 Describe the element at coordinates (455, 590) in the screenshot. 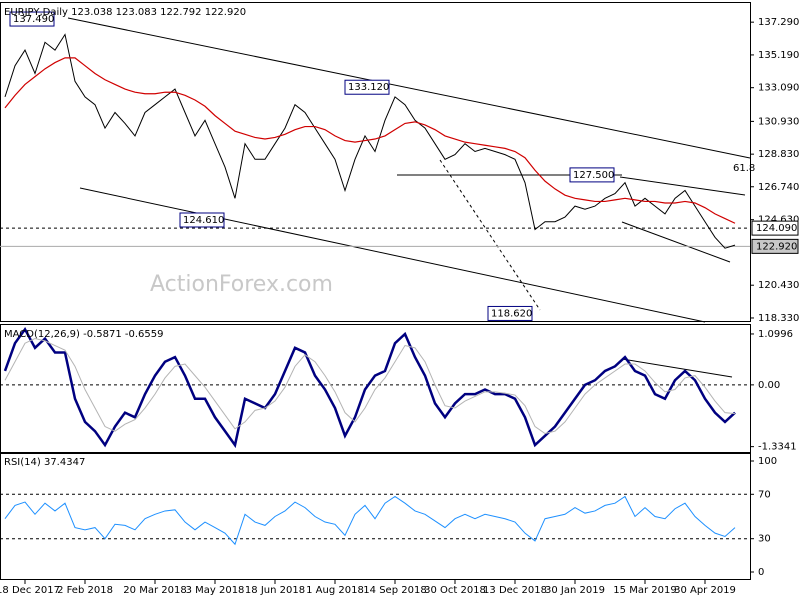

I see `x-tick-label: 30 Oct 2018` at that location.